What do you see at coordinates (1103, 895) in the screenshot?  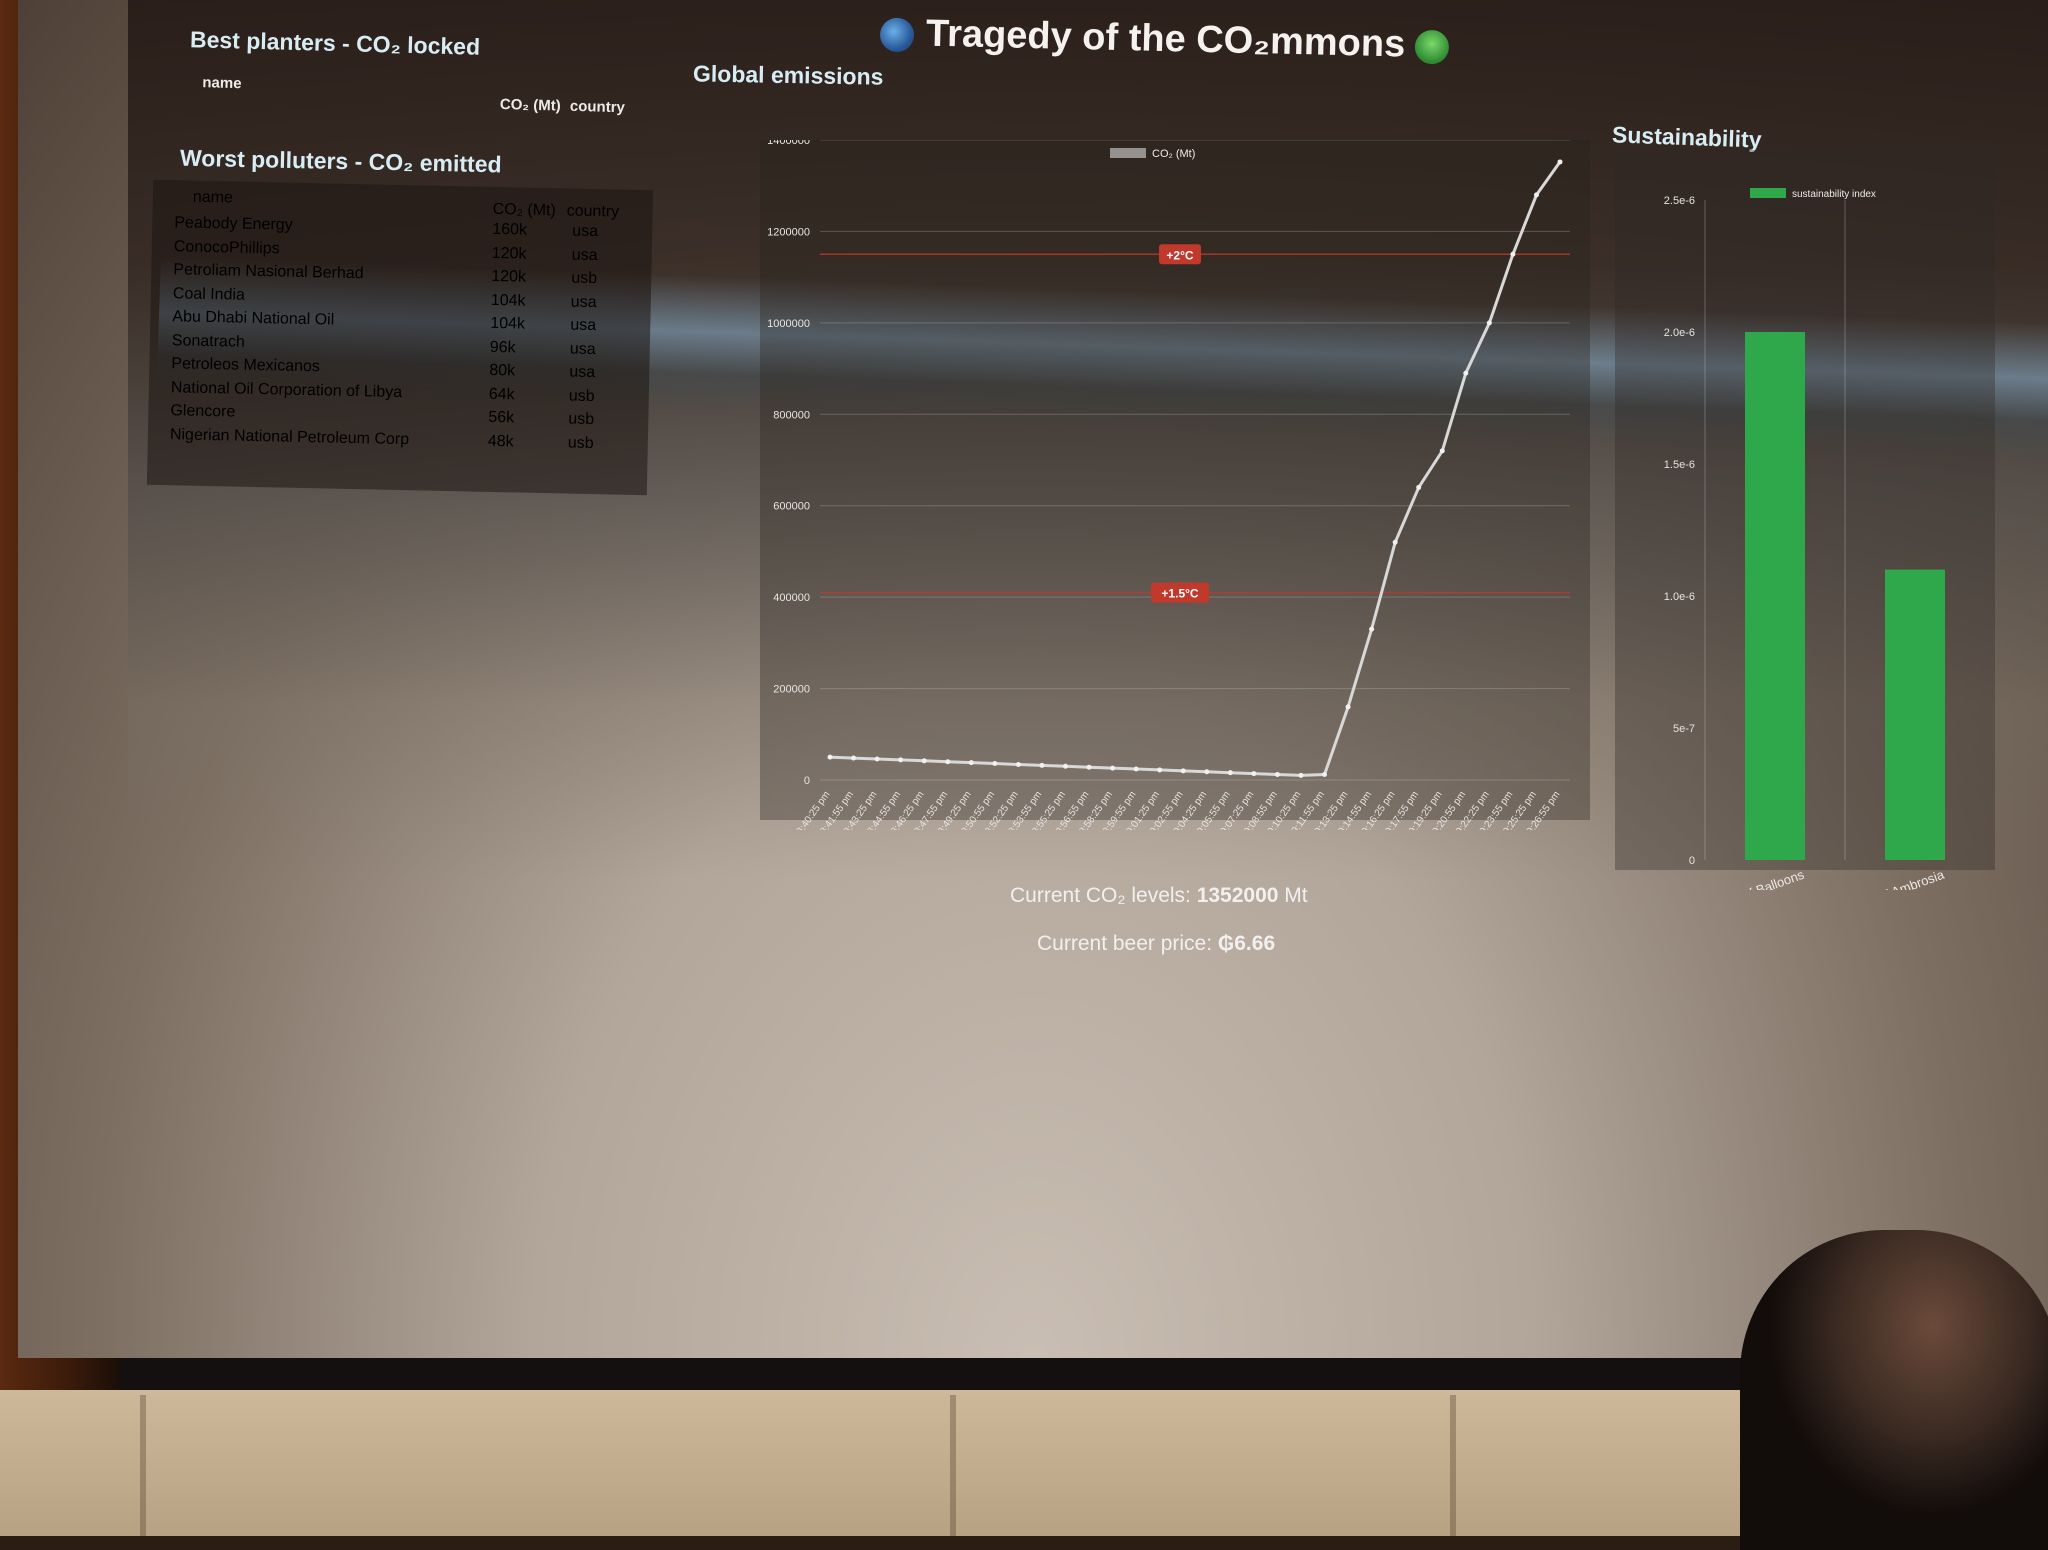 I see `current-co2-label: Current CO₂ levels:` at bounding box center [1103, 895].